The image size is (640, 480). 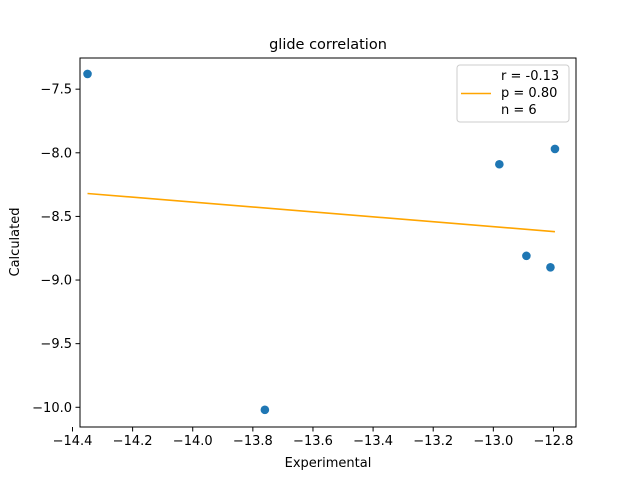 What do you see at coordinates (133, 441) in the screenshot?
I see `x-tick-label: −14.2` at bounding box center [133, 441].